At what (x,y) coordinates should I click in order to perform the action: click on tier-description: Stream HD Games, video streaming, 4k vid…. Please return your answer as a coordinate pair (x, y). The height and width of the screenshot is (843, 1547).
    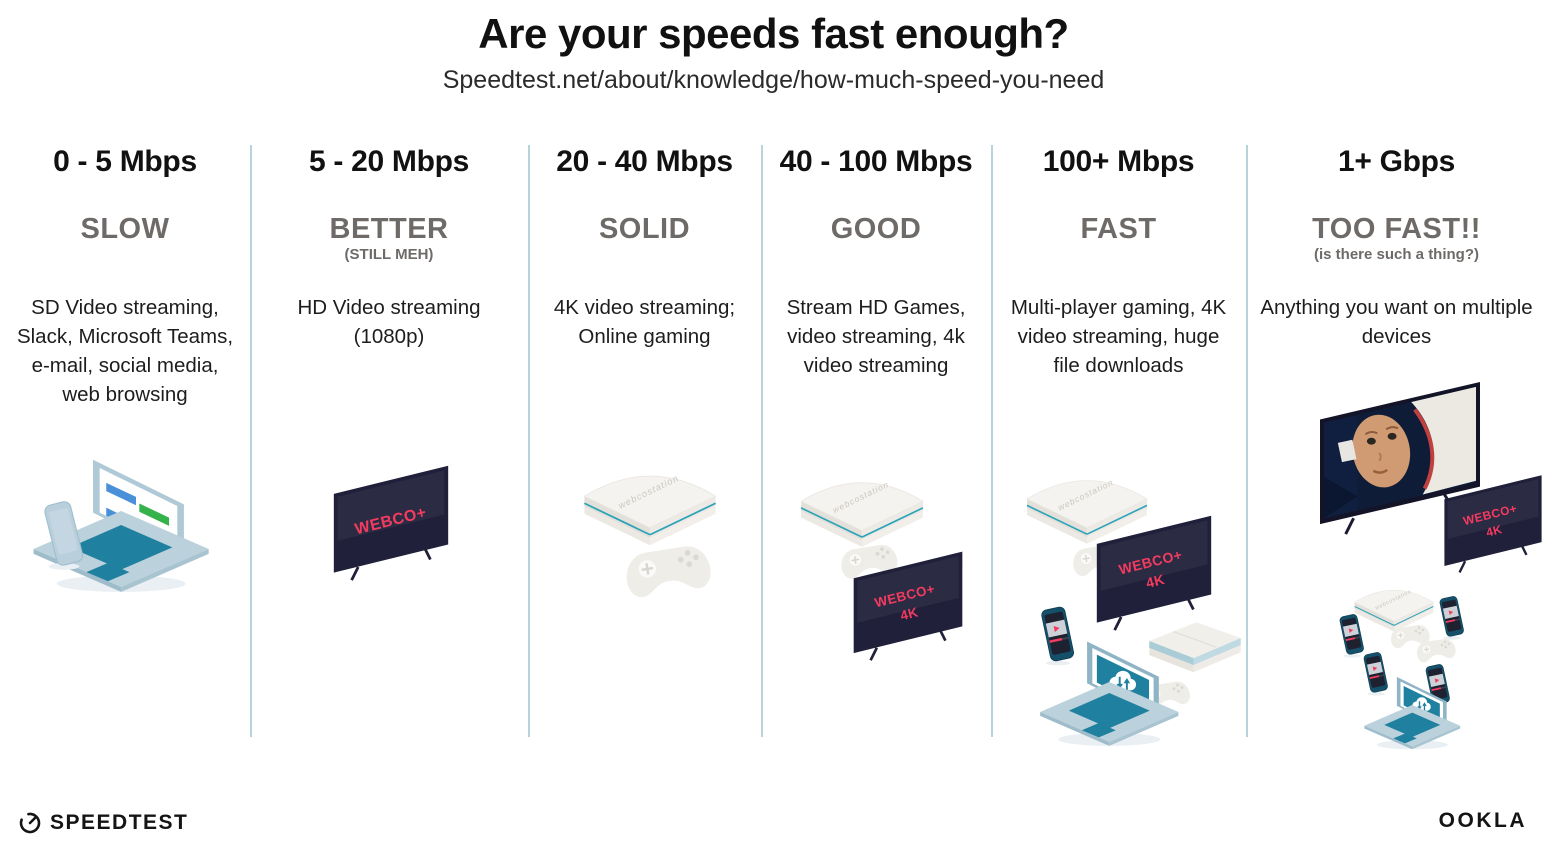
    Looking at the image, I should click on (876, 336).